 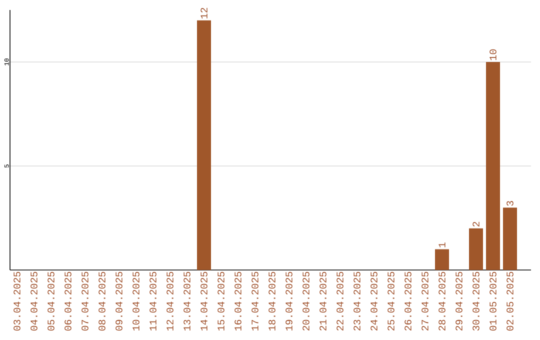 What do you see at coordinates (255, 301) in the screenshot?
I see `x-tick-label: 17.04.2025` at bounding box center [255, 301].